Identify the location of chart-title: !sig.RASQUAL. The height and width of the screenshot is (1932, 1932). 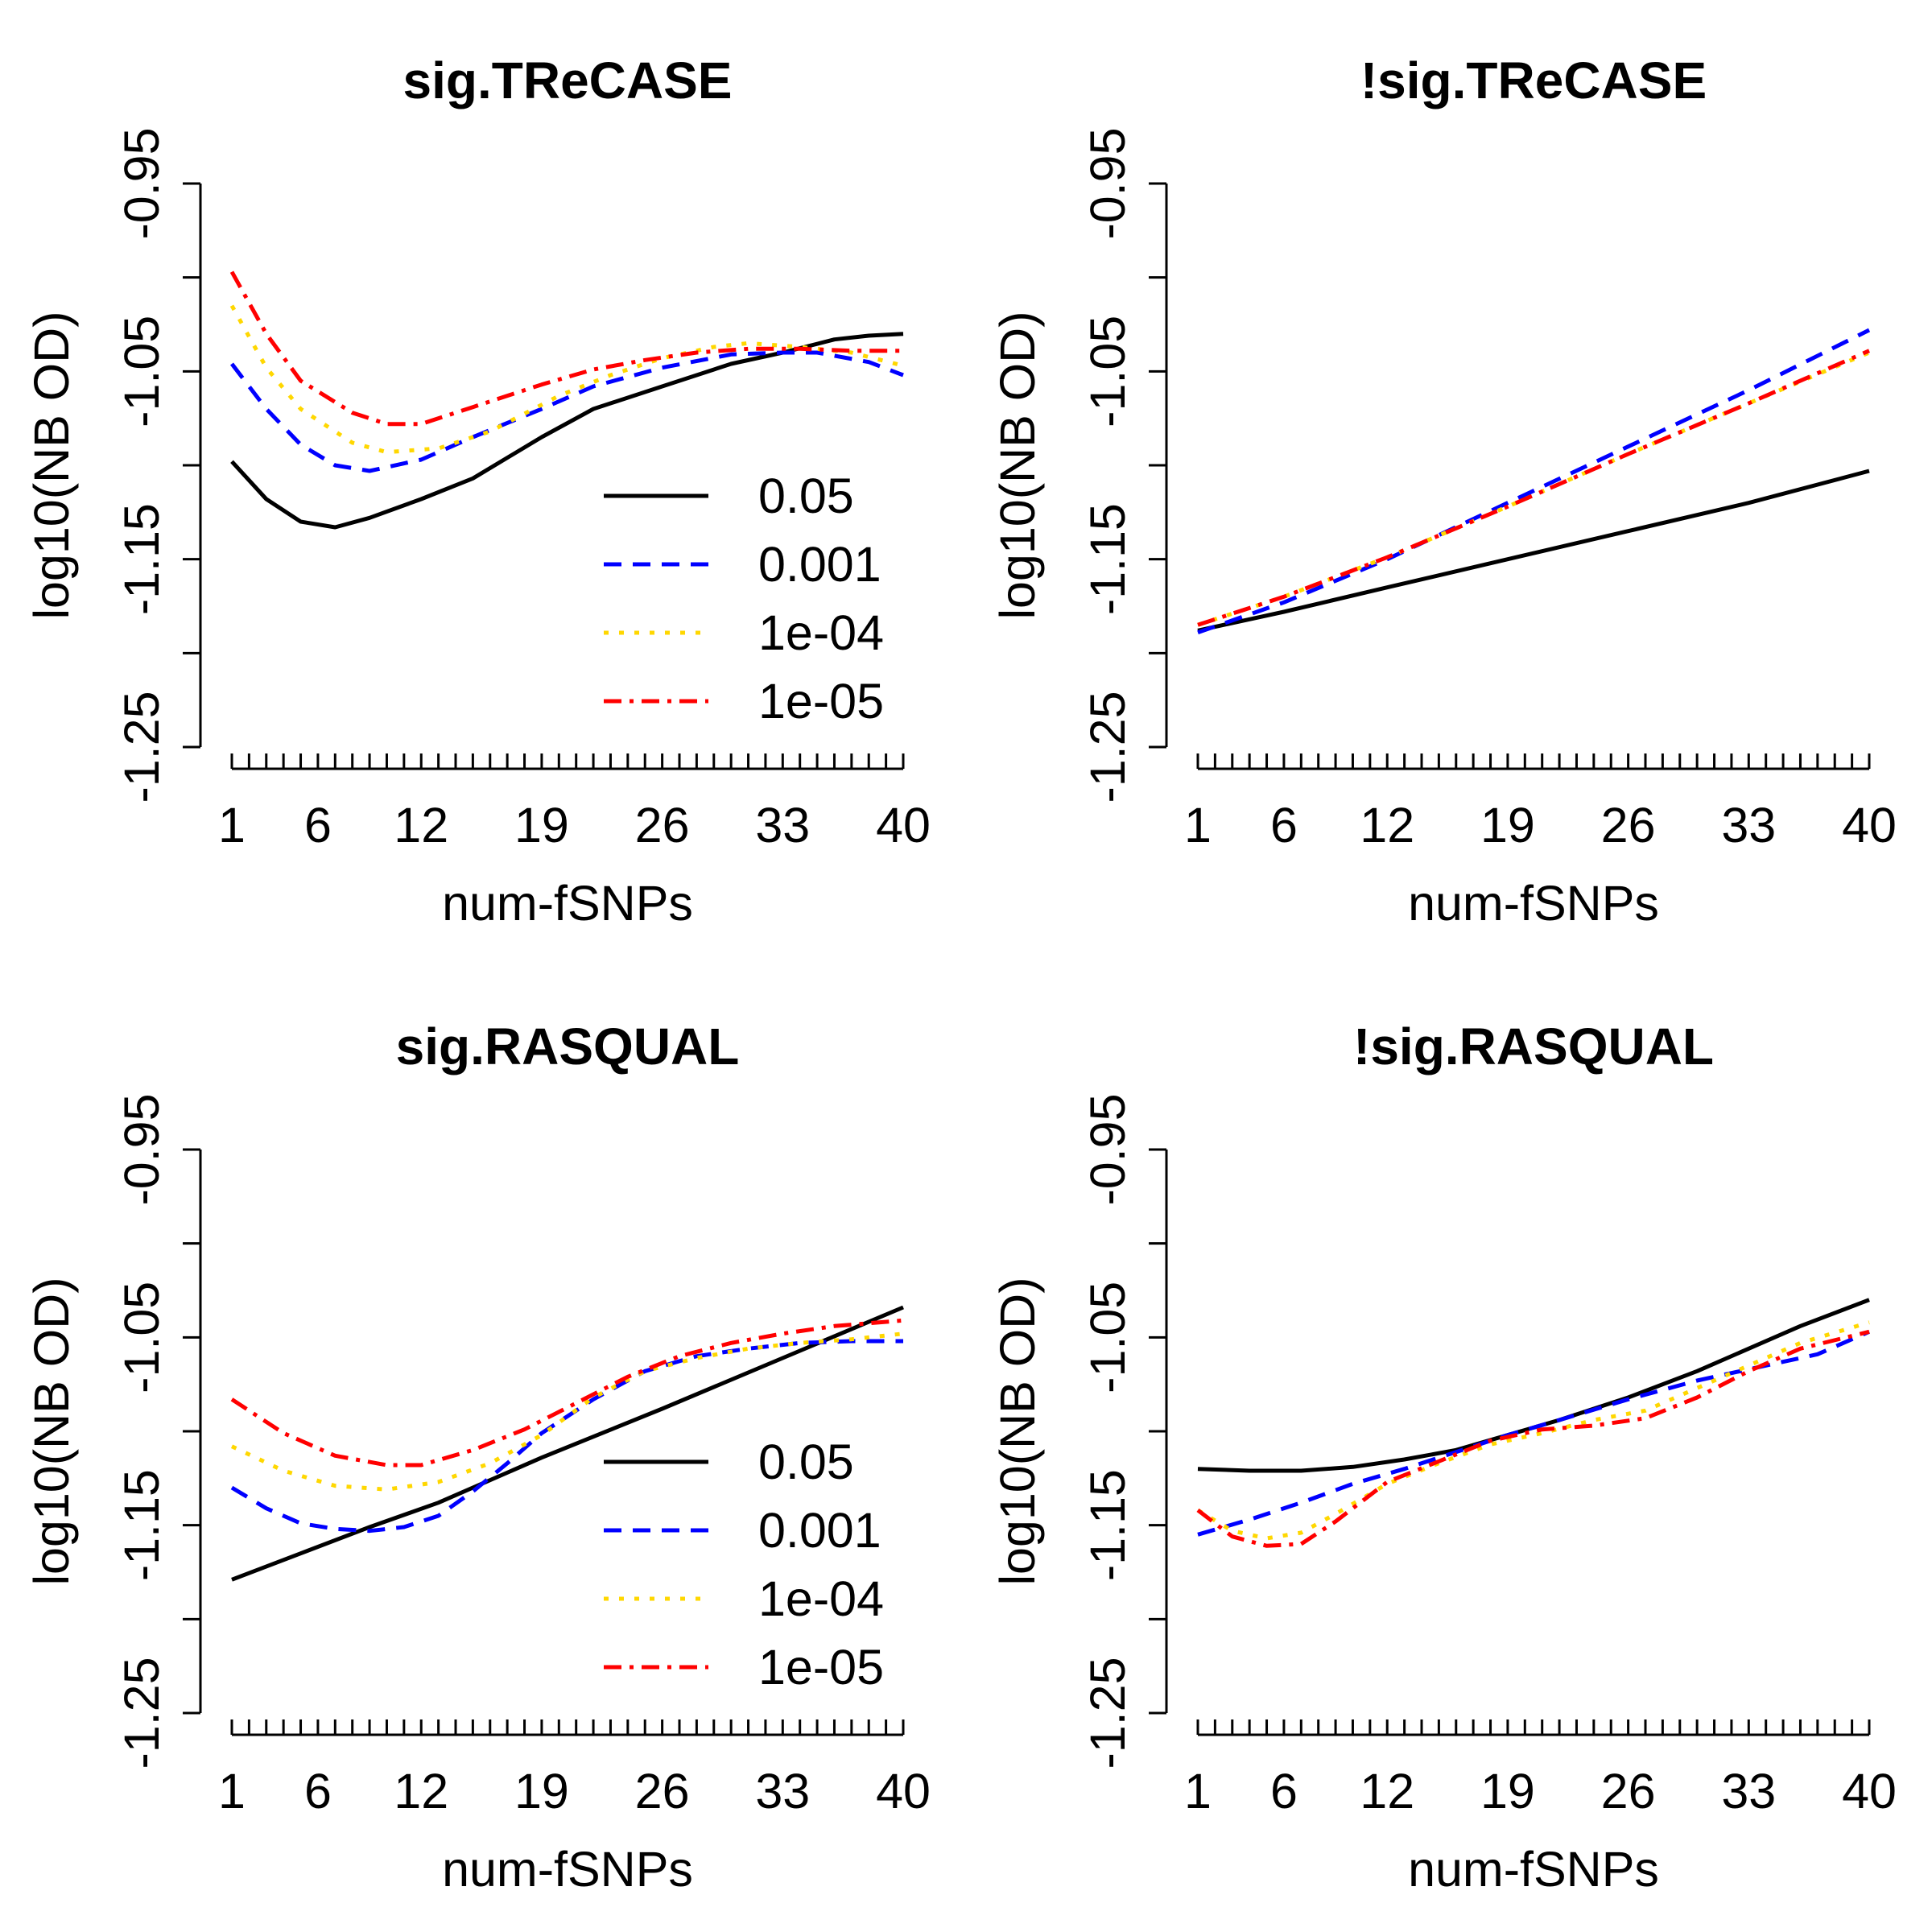
(1533, 1046).